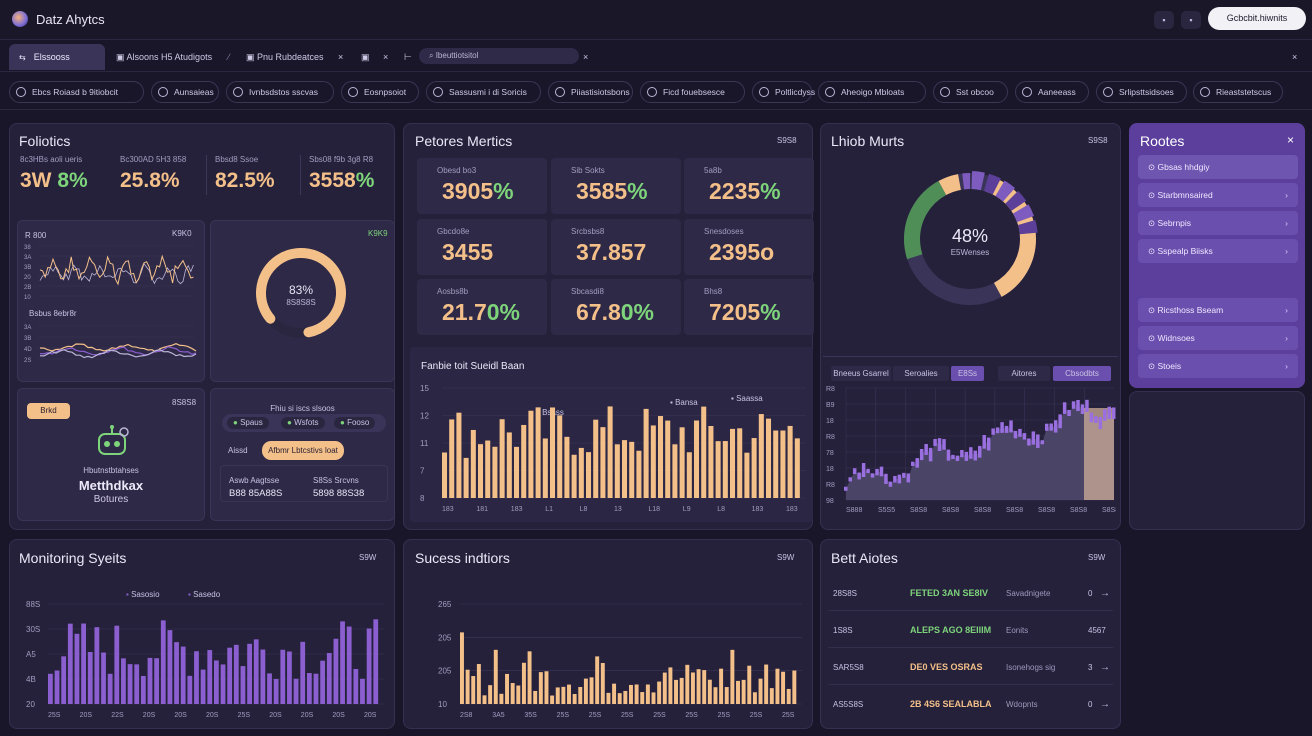 The height and width of the screenshot is (736, 1312). Describe the element at coordinates (445, 671) in the screenshot. I see `y-tick-label: 205` at that location.